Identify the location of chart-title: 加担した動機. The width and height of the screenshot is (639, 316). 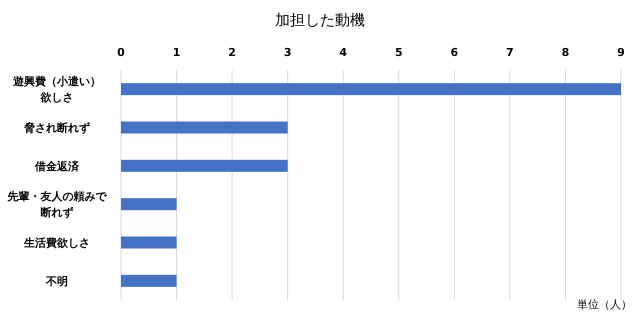
(320, 20).